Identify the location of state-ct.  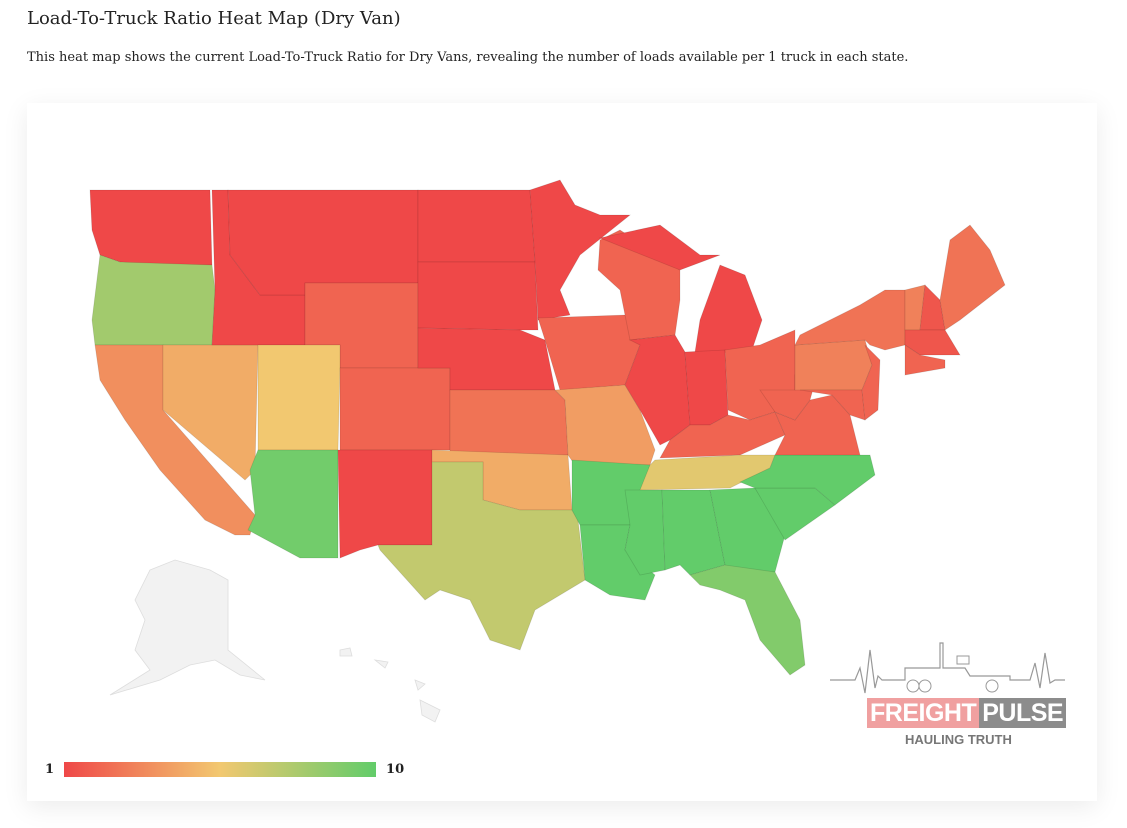
(925, 360).